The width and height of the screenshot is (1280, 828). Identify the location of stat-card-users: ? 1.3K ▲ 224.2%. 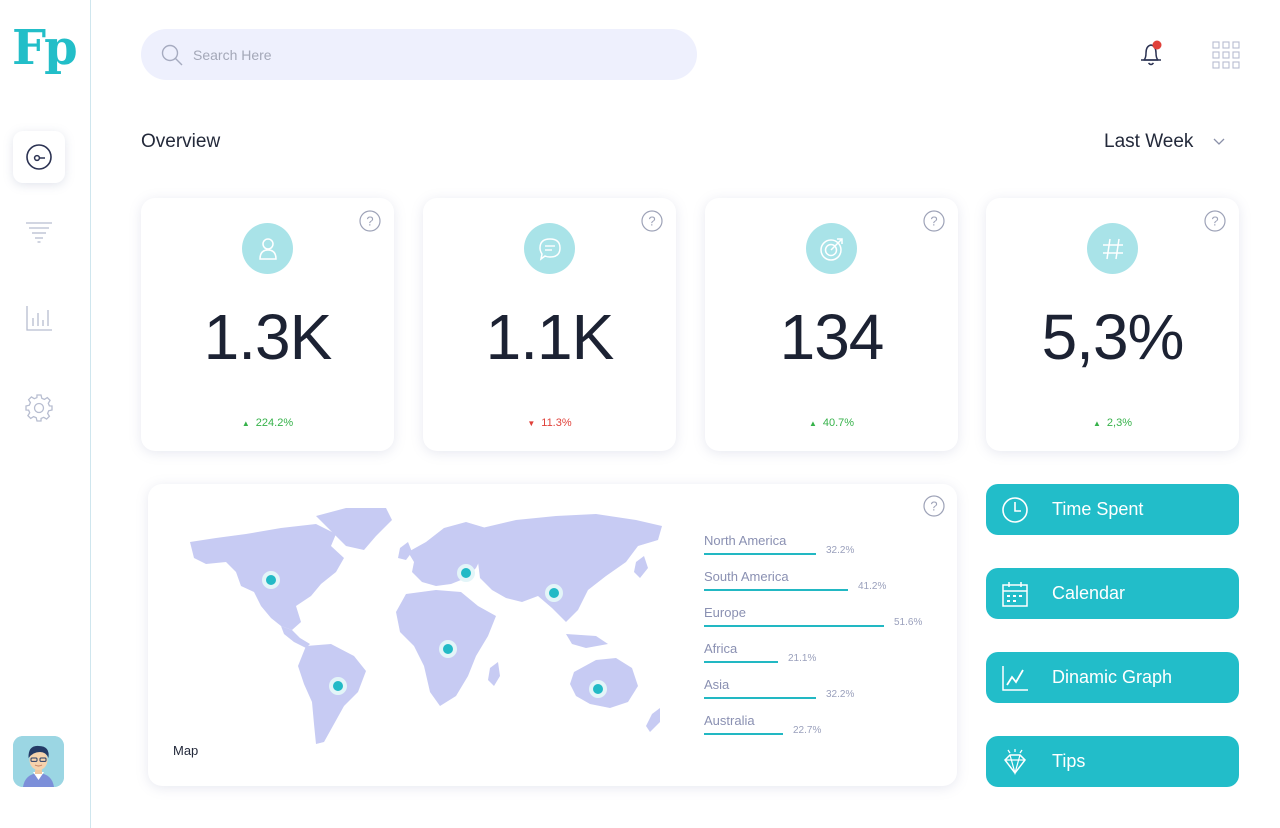
(267, 324).